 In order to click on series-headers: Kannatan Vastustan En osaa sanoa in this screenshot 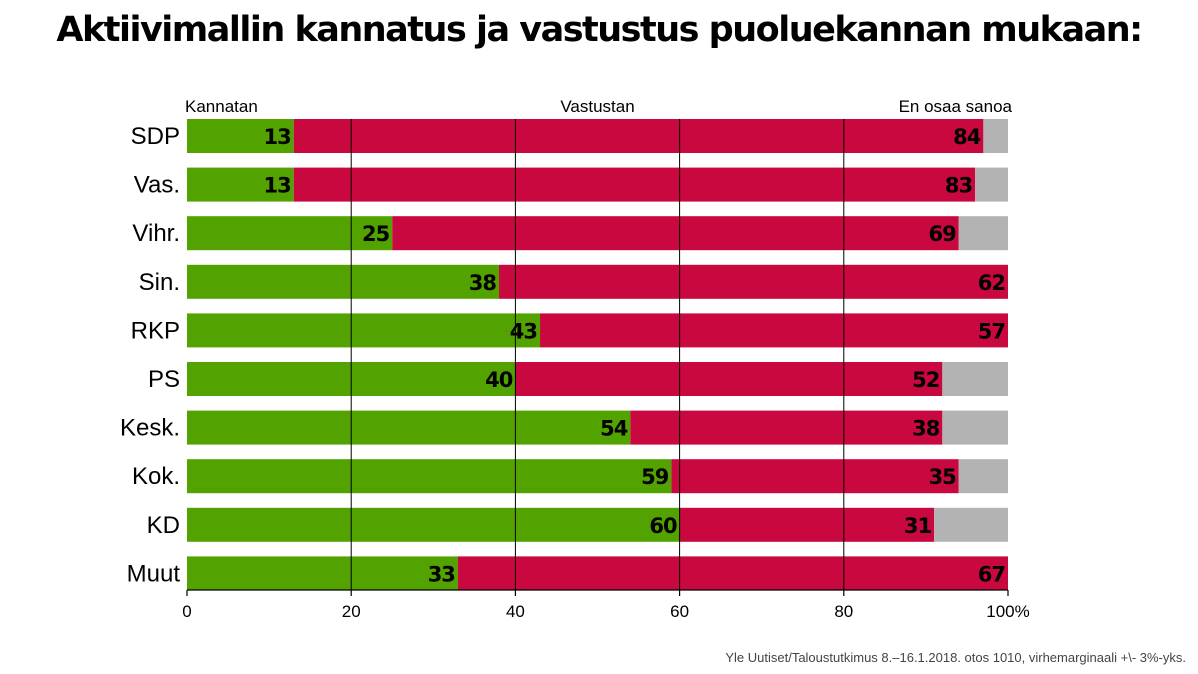, I will do `click(599, 106)`.